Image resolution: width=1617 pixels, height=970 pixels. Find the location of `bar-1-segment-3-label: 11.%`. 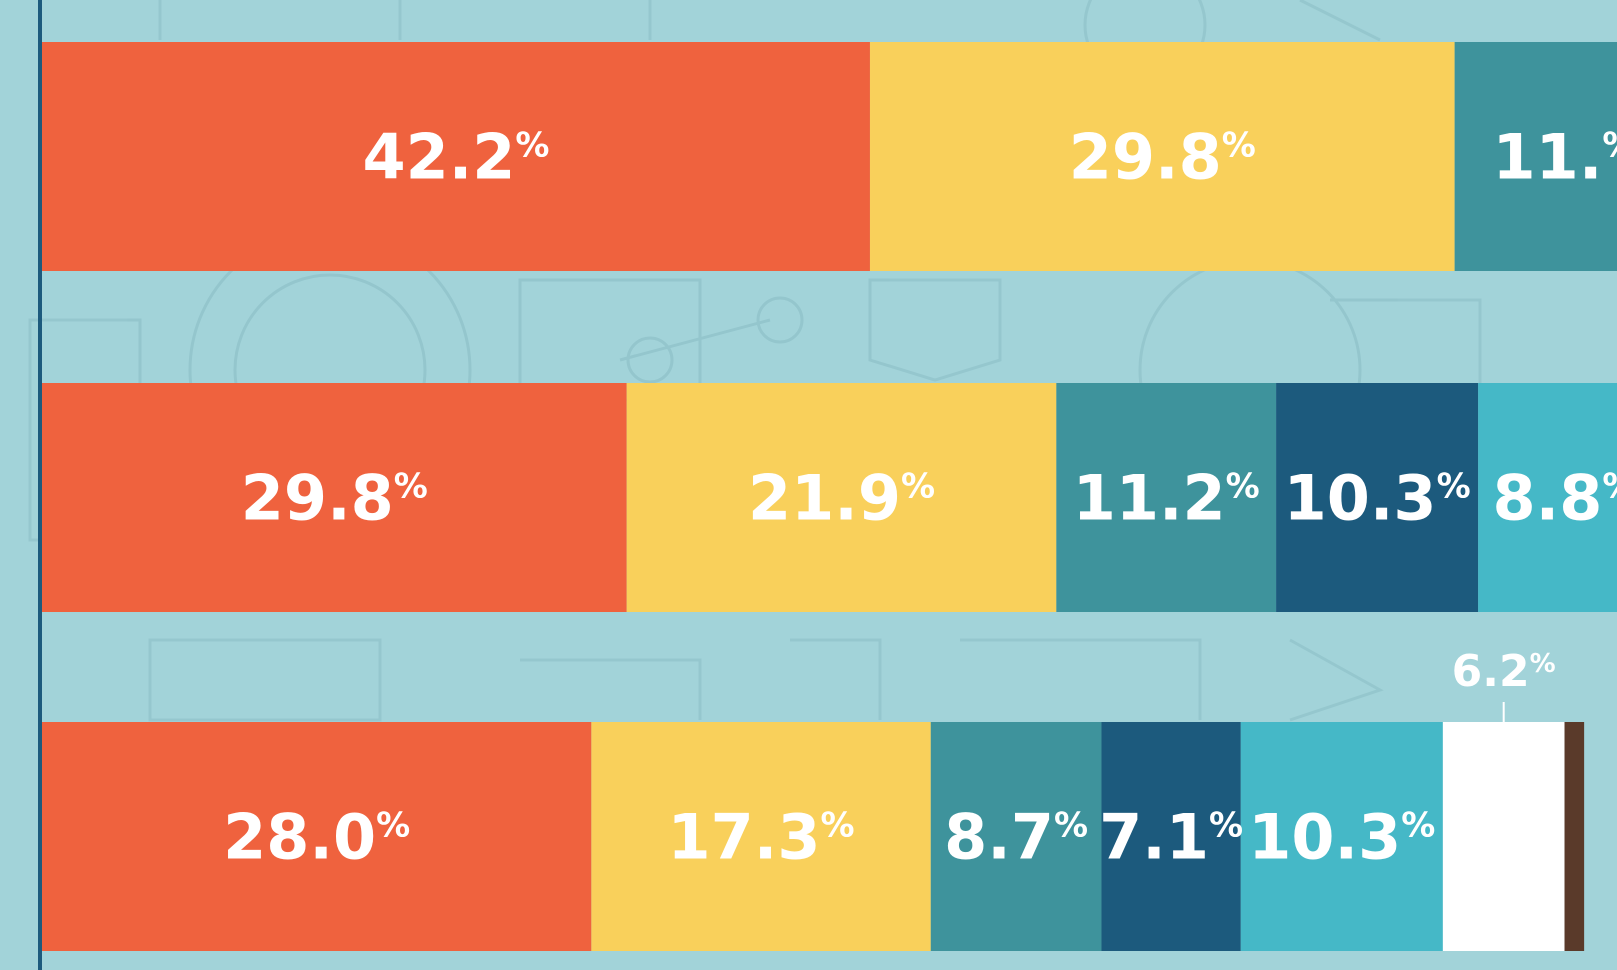

bar-1-segment-3-label: 11.% is located at coordinates (1555, 157).